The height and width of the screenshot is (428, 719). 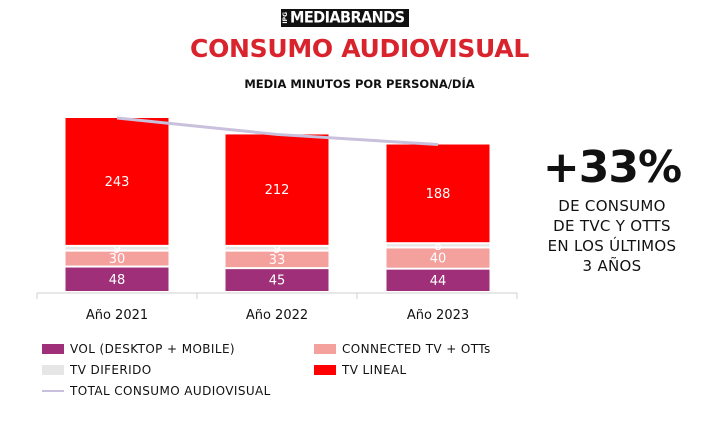 I want to click on chart-subtitle: MEDIA MINUTOS POR PERSONA/DÍA, so click(x=359, y=84).